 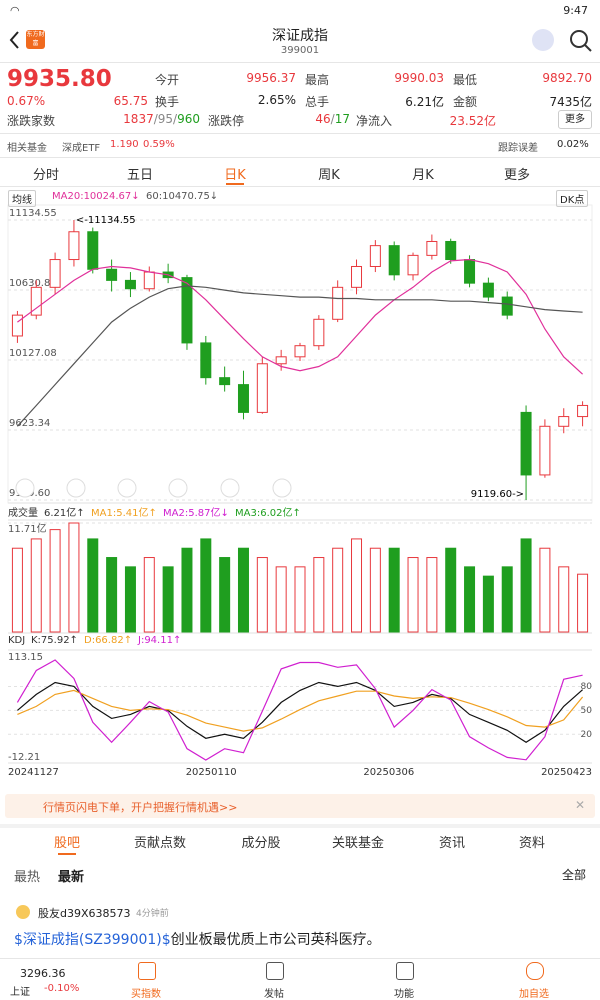 I want to click on flat: 95, so click(x=165, y=119).